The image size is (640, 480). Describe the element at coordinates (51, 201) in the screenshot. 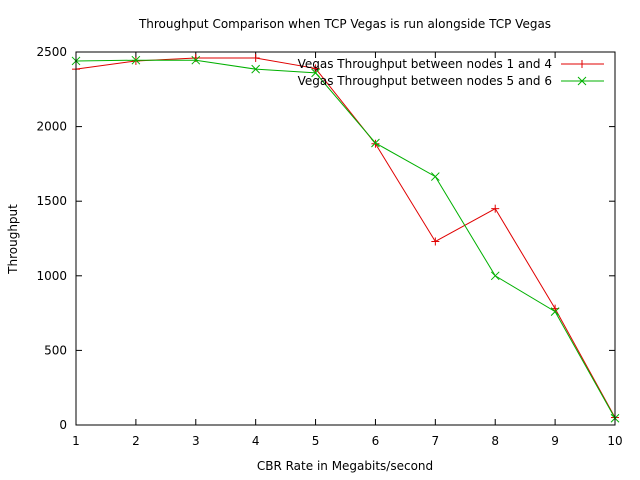

I see `y-tick-label: 1500` at that location.